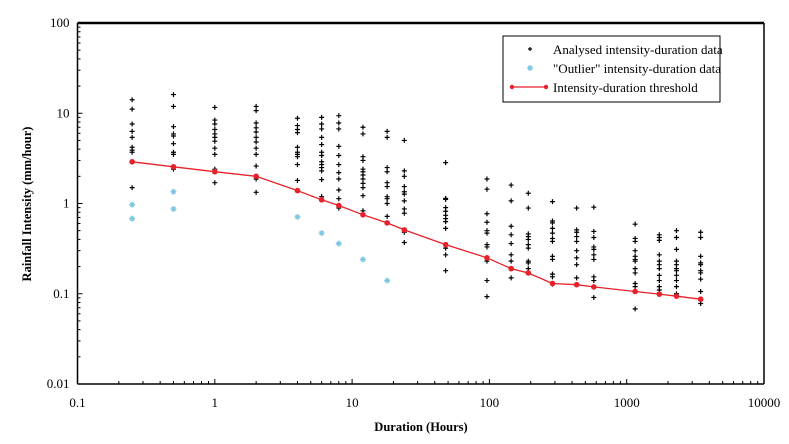 This screenshot has height=444, width=789. I want to click on x-tick-label: 10, so click(352, 402).